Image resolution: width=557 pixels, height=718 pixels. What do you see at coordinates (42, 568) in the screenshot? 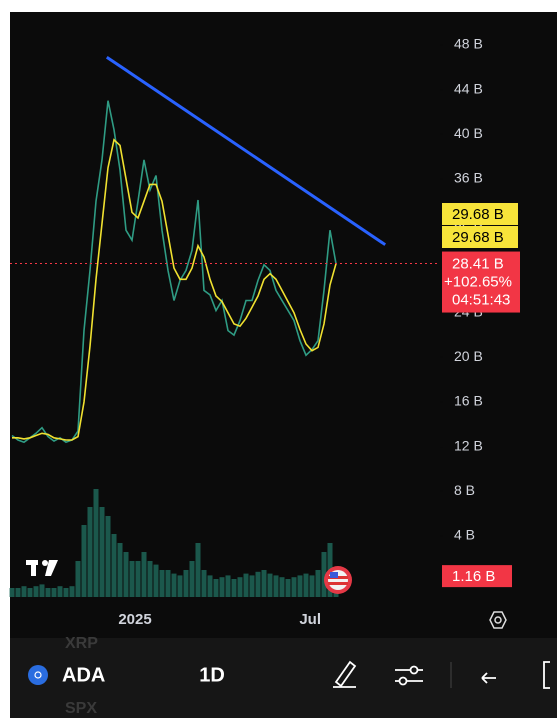
I see `tv-logo` at bounding box center [42, 568].